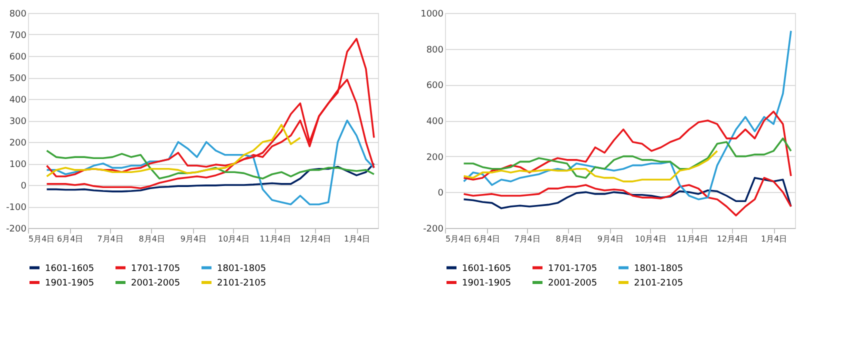  I want to click on y-tick-label: -100, so click(16, 208).